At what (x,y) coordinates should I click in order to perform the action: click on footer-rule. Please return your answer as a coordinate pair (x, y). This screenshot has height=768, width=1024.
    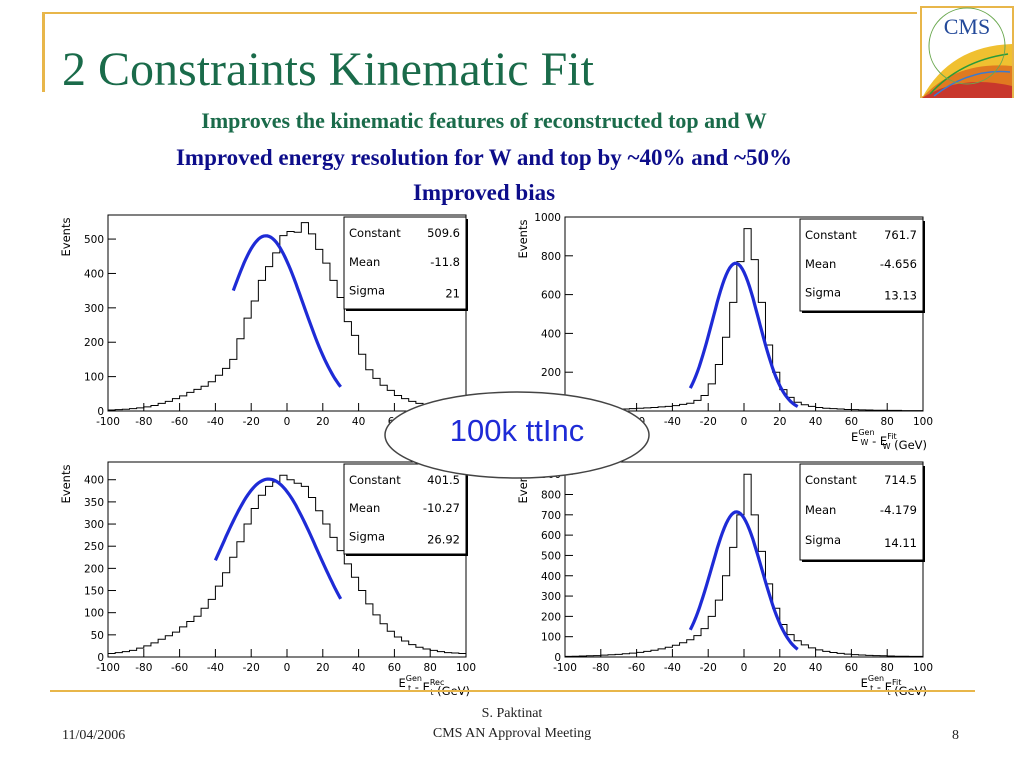
    Looking at the image, I should click on (512, 691).